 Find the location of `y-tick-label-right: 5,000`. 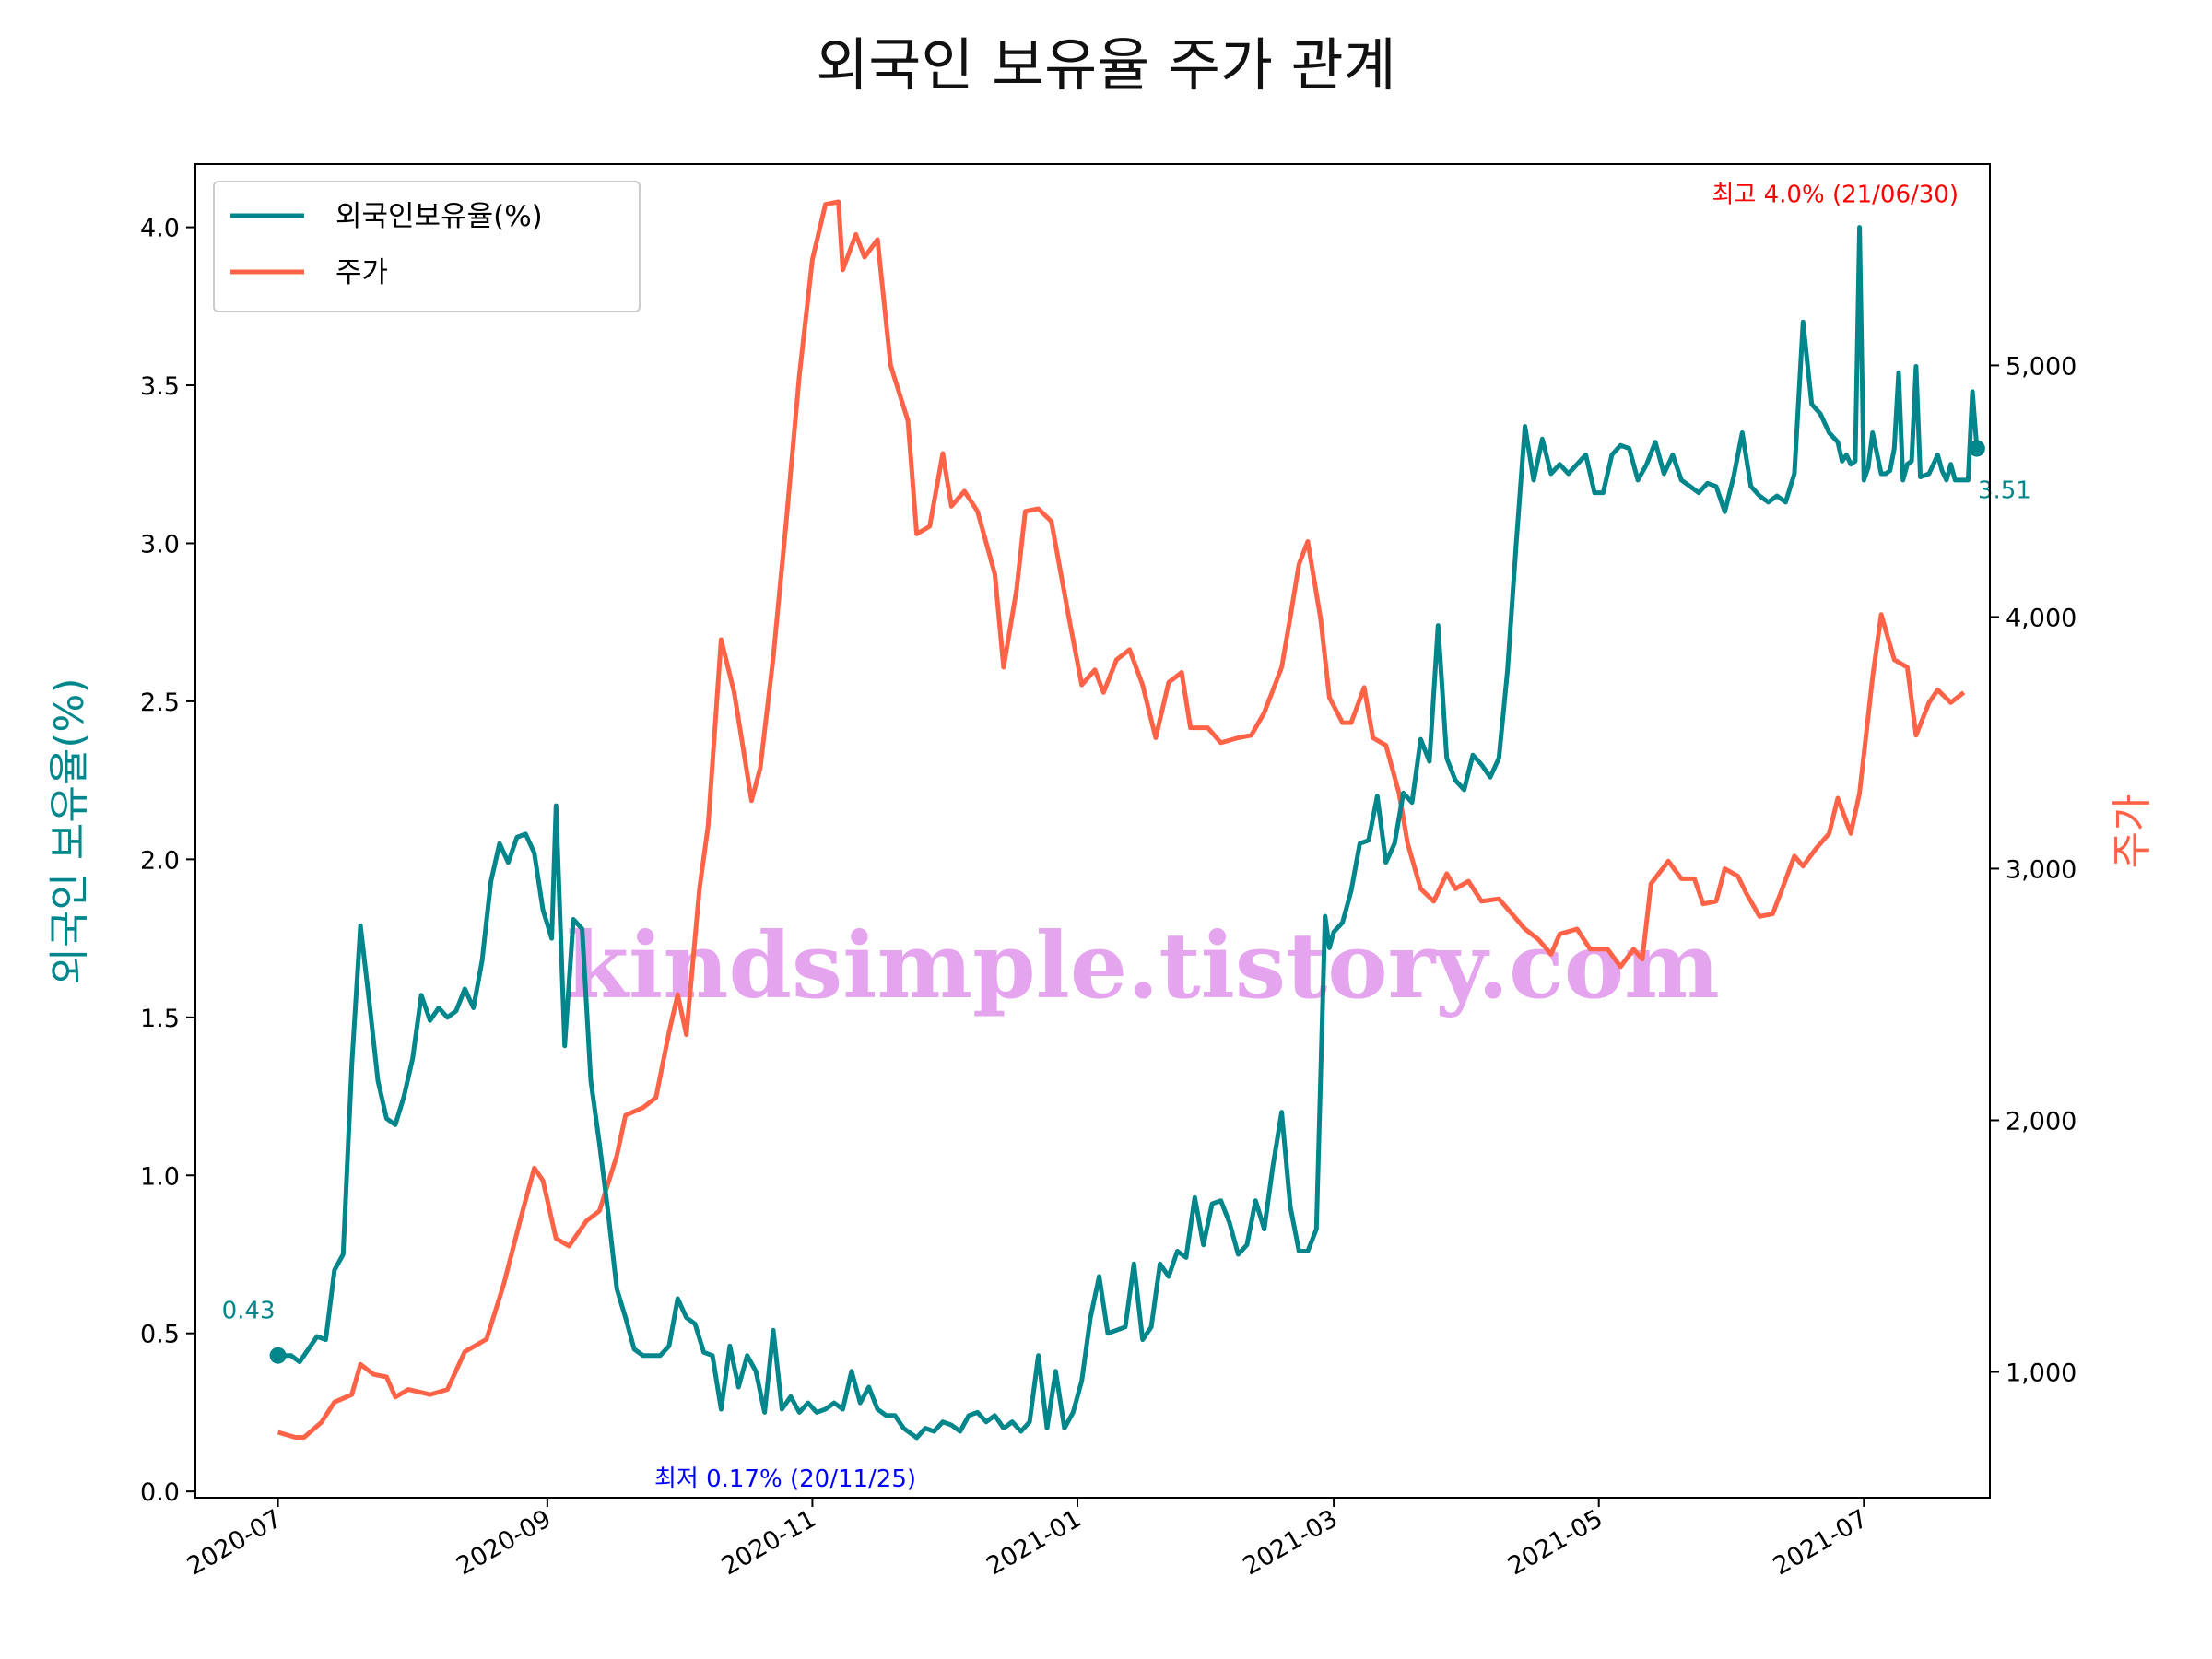

y-tick-label-right: 5,000 is located at coordinates (2041, 366).